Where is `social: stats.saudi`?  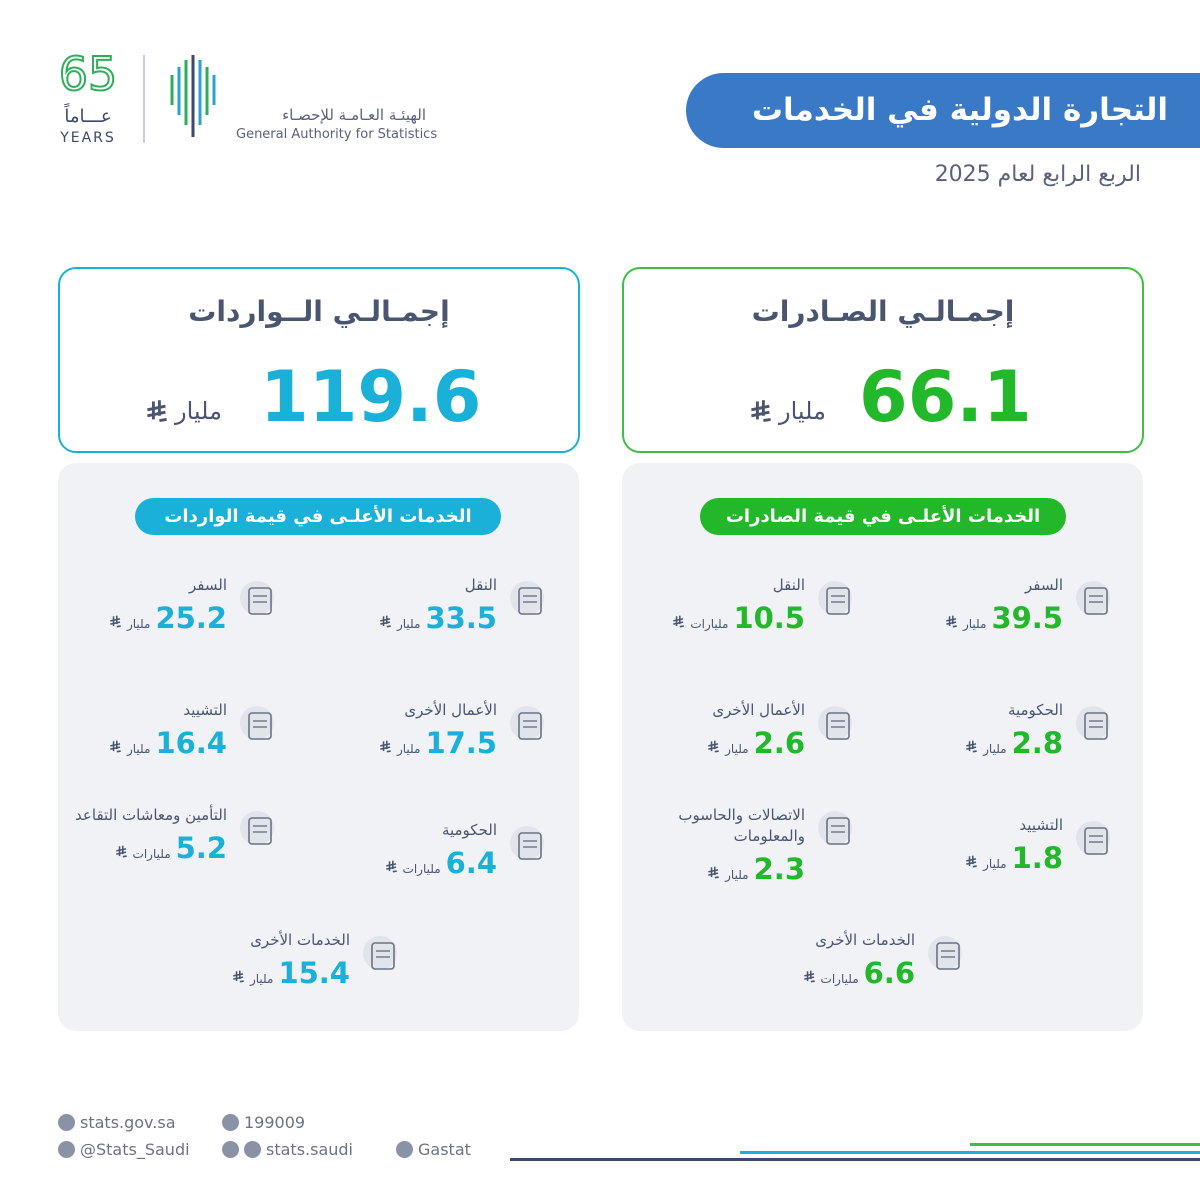 social: stats.saudi is located at coordinates (309, 1149).